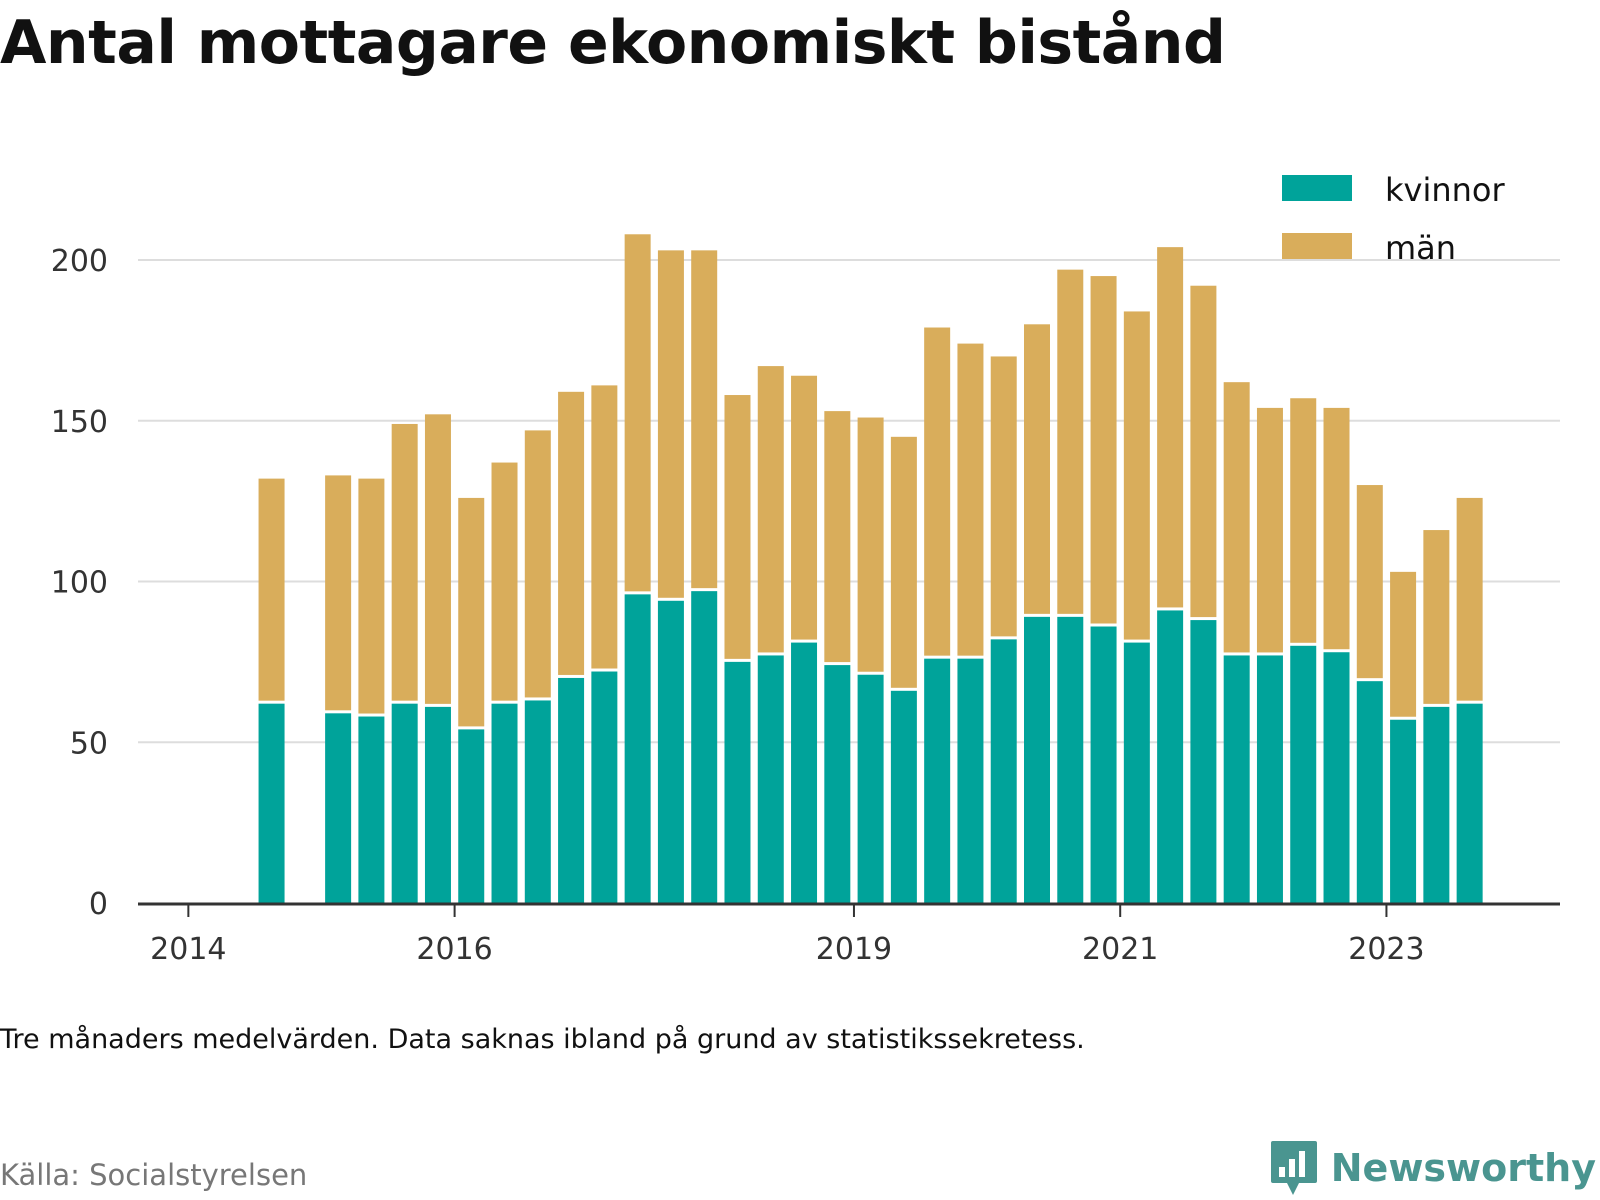 This screenshot has height=1200, width=1600. What do you see at coordinates (98, 904) in the screenshot?
I see `y-tick-label: 0` at bounding box center [98, 904].